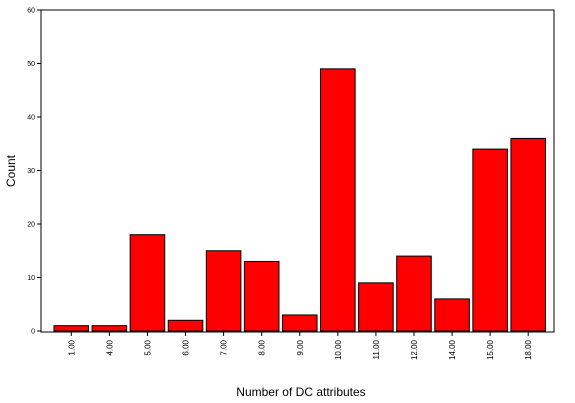 The width and height of the screenshot is (575, 403). Describe the element at coordinates (376, 349) in the screenshot. I see `x-tick-label: 11.00` at that location.